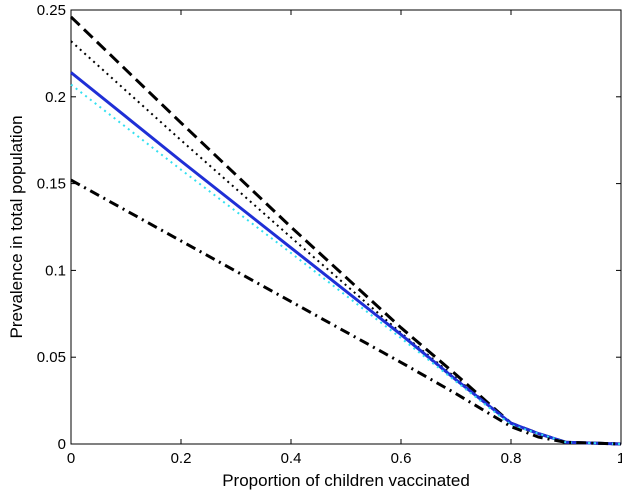 The width and height of the screenshot is (622, 495). Describe the element at coordinates (51, 357) in the screenshot. I see `y-tick-label: 0.05` at that location.